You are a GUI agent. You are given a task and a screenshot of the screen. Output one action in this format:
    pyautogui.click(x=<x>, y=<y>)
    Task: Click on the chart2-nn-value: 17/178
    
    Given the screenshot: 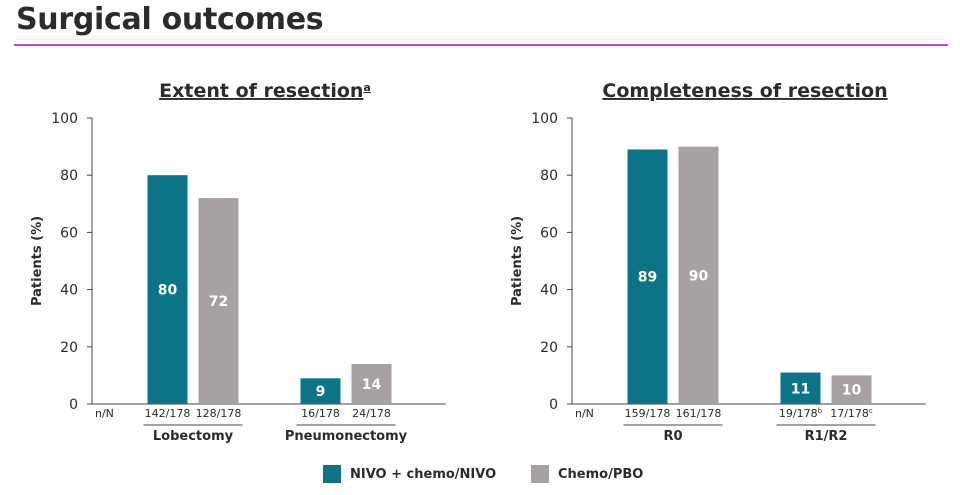 What is the action you would take?
    pyautogui.click(x=849, y=413)
    